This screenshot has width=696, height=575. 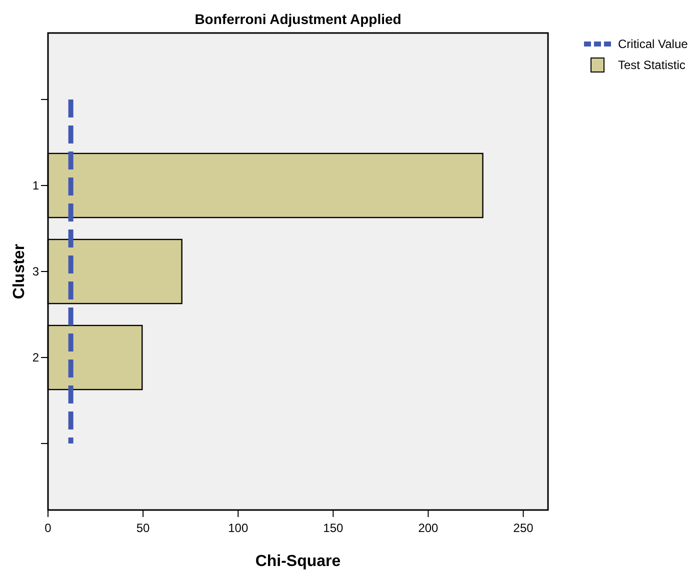 What do you see at coordinates (238, 528) in the screenshot?
I see `x-tick-label: 100` at bounding box center [238, 528].